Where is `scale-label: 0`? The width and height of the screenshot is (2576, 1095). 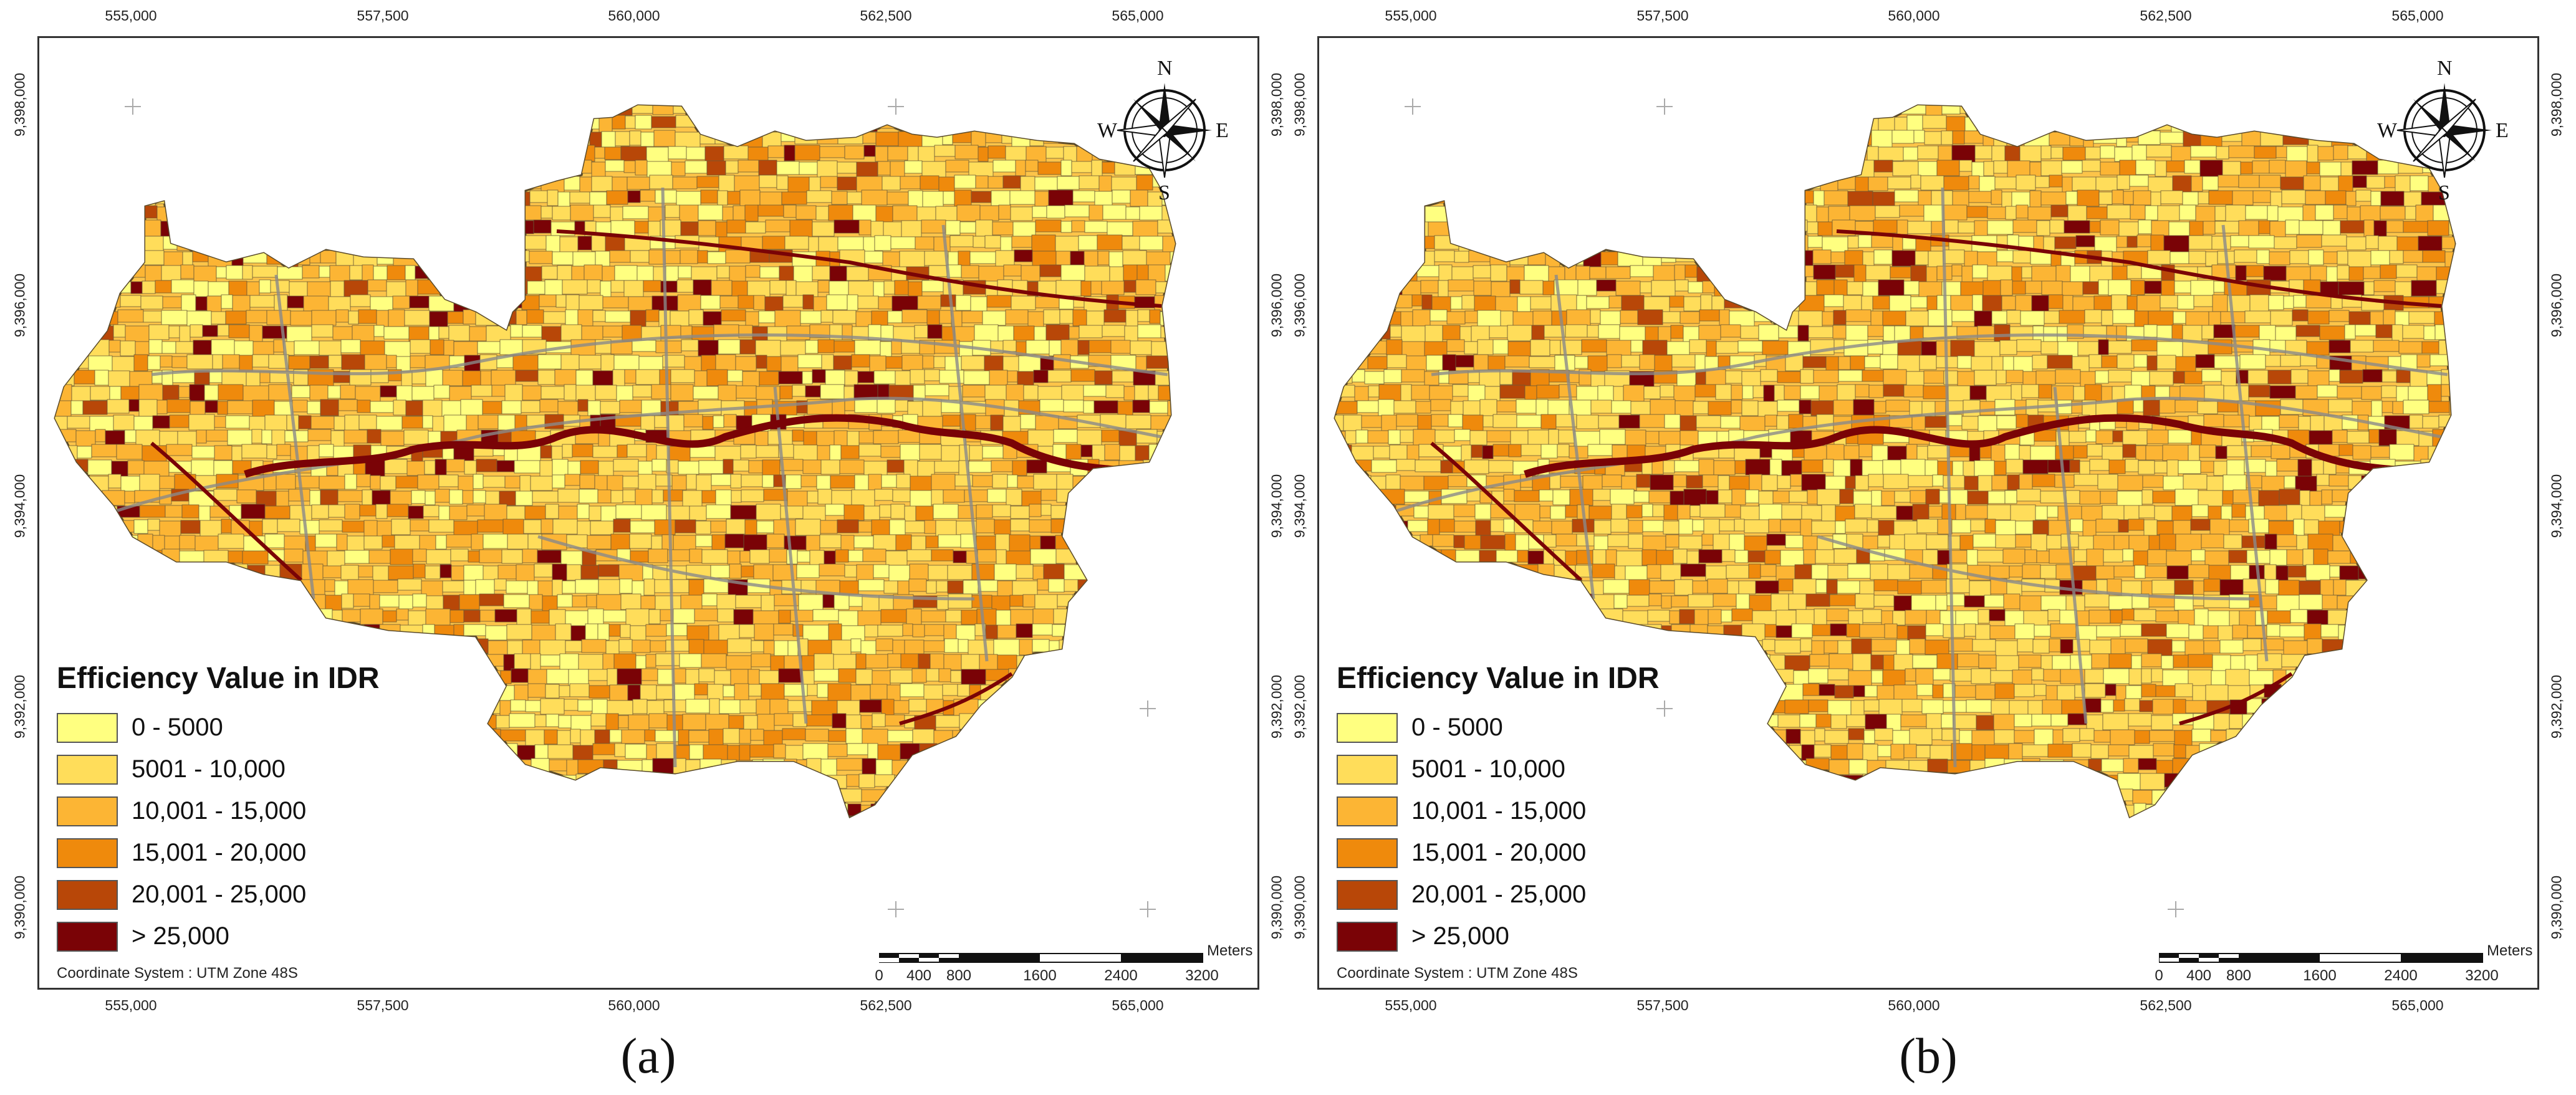
scale-label: 0 is located at coordinates (879, 975).